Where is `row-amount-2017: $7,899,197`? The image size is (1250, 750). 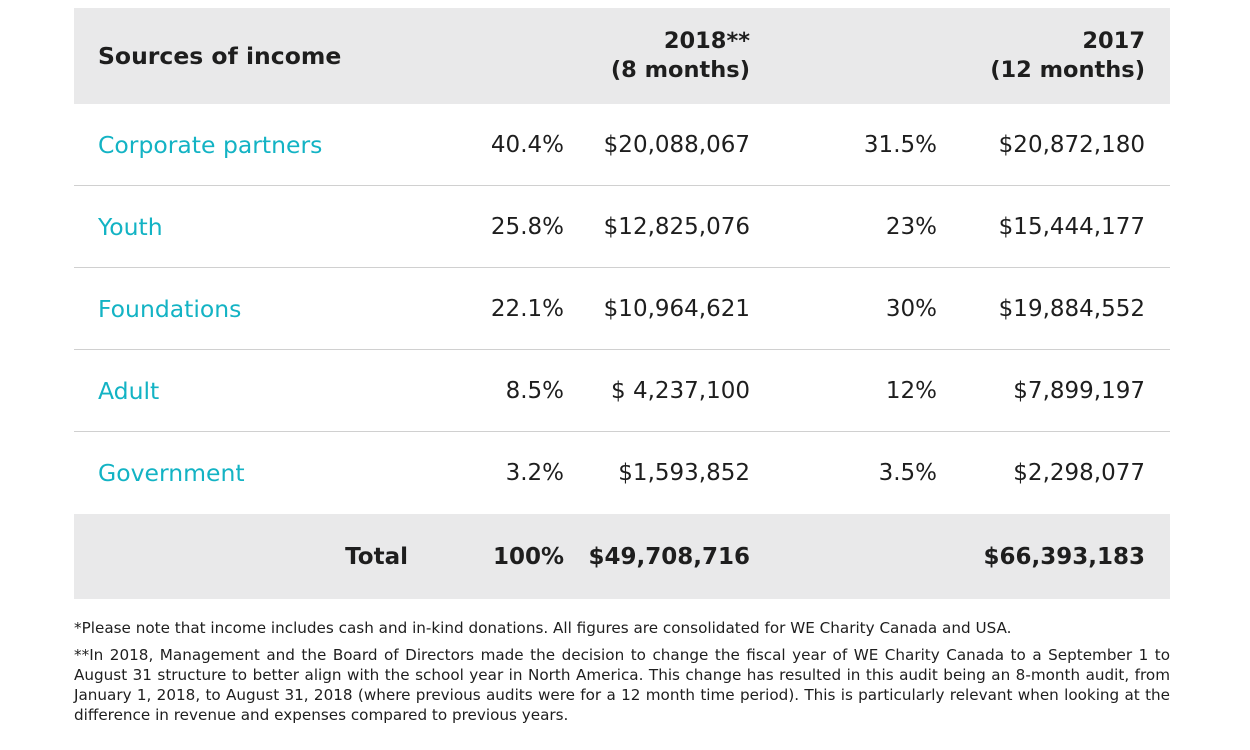 row-amount-2017: $7,899,197 is located at coordinates (1079, 390).